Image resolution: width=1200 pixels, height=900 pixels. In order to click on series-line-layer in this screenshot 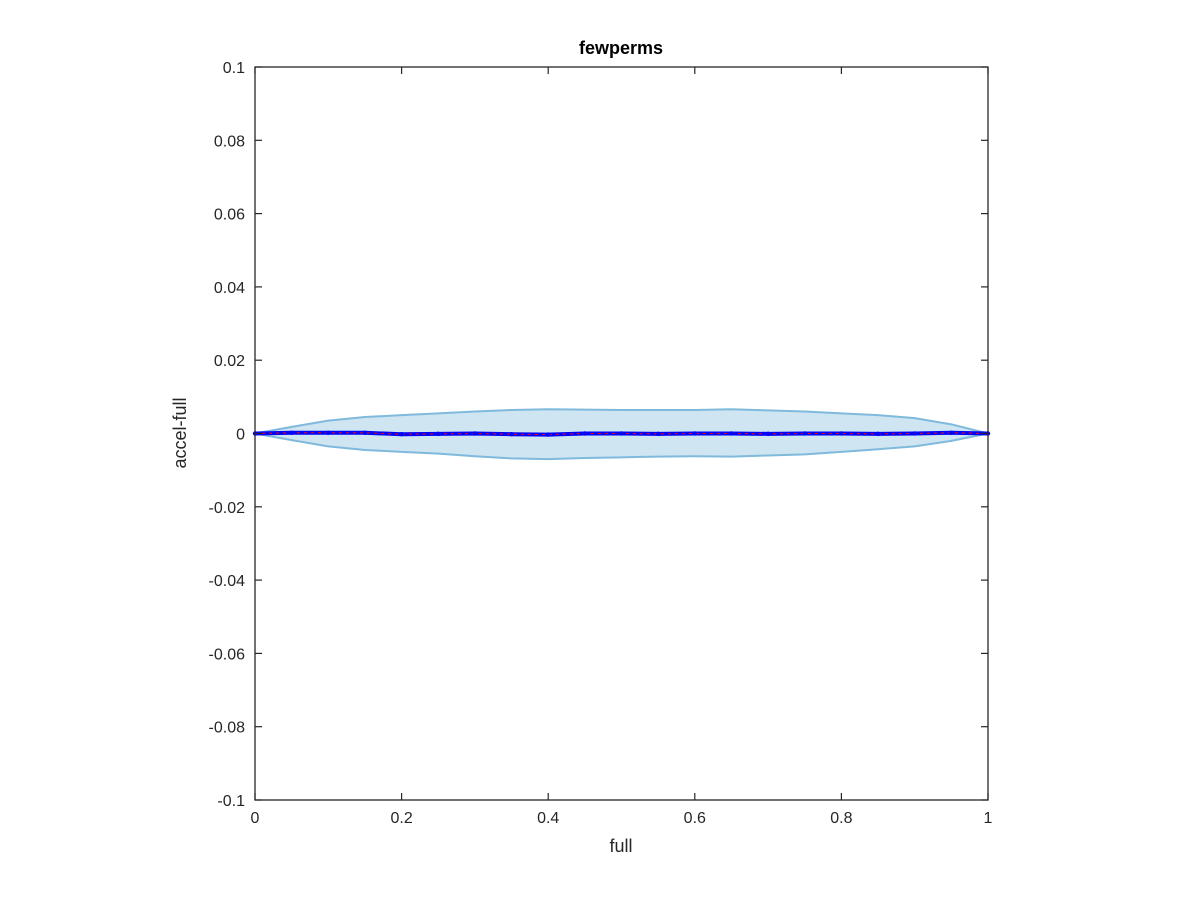, I will do `click(621, 433)`.